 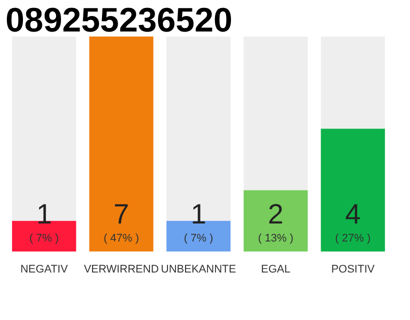 I want to click on x-tick-label: NEGATIV, so click(x=44, y=270).